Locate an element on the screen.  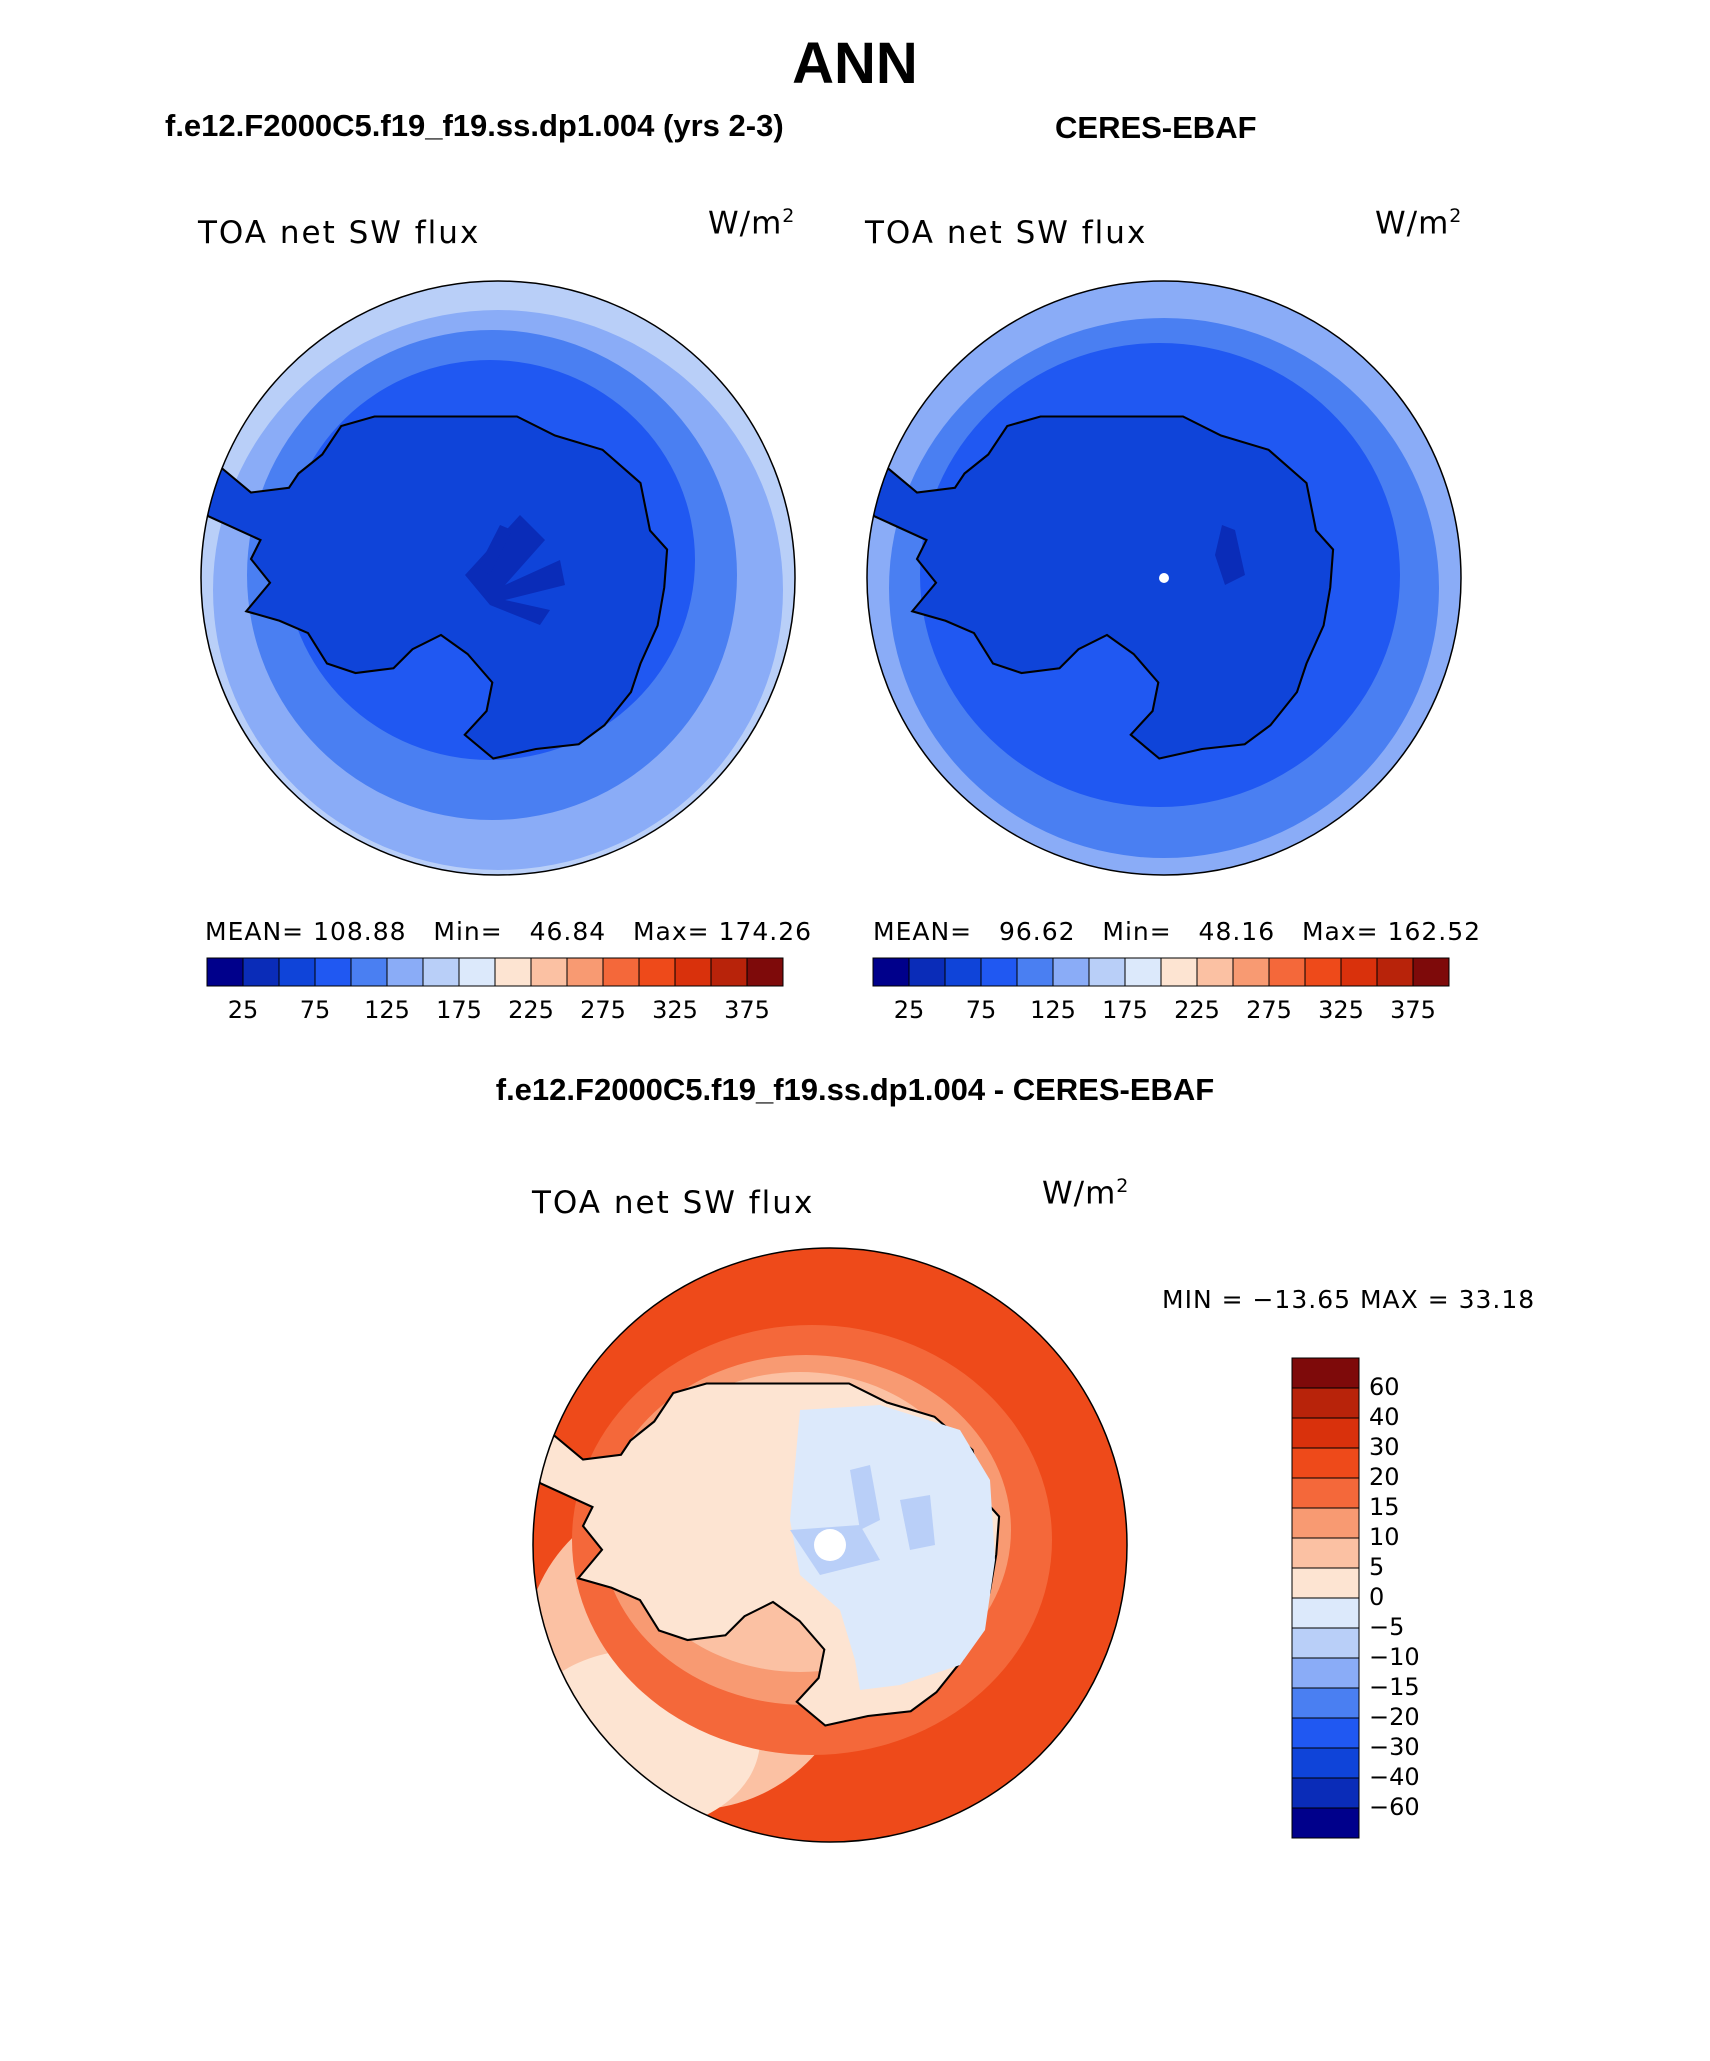
panel-b-colorbar-tick: 125 is located at coordinates (1053, 1010).